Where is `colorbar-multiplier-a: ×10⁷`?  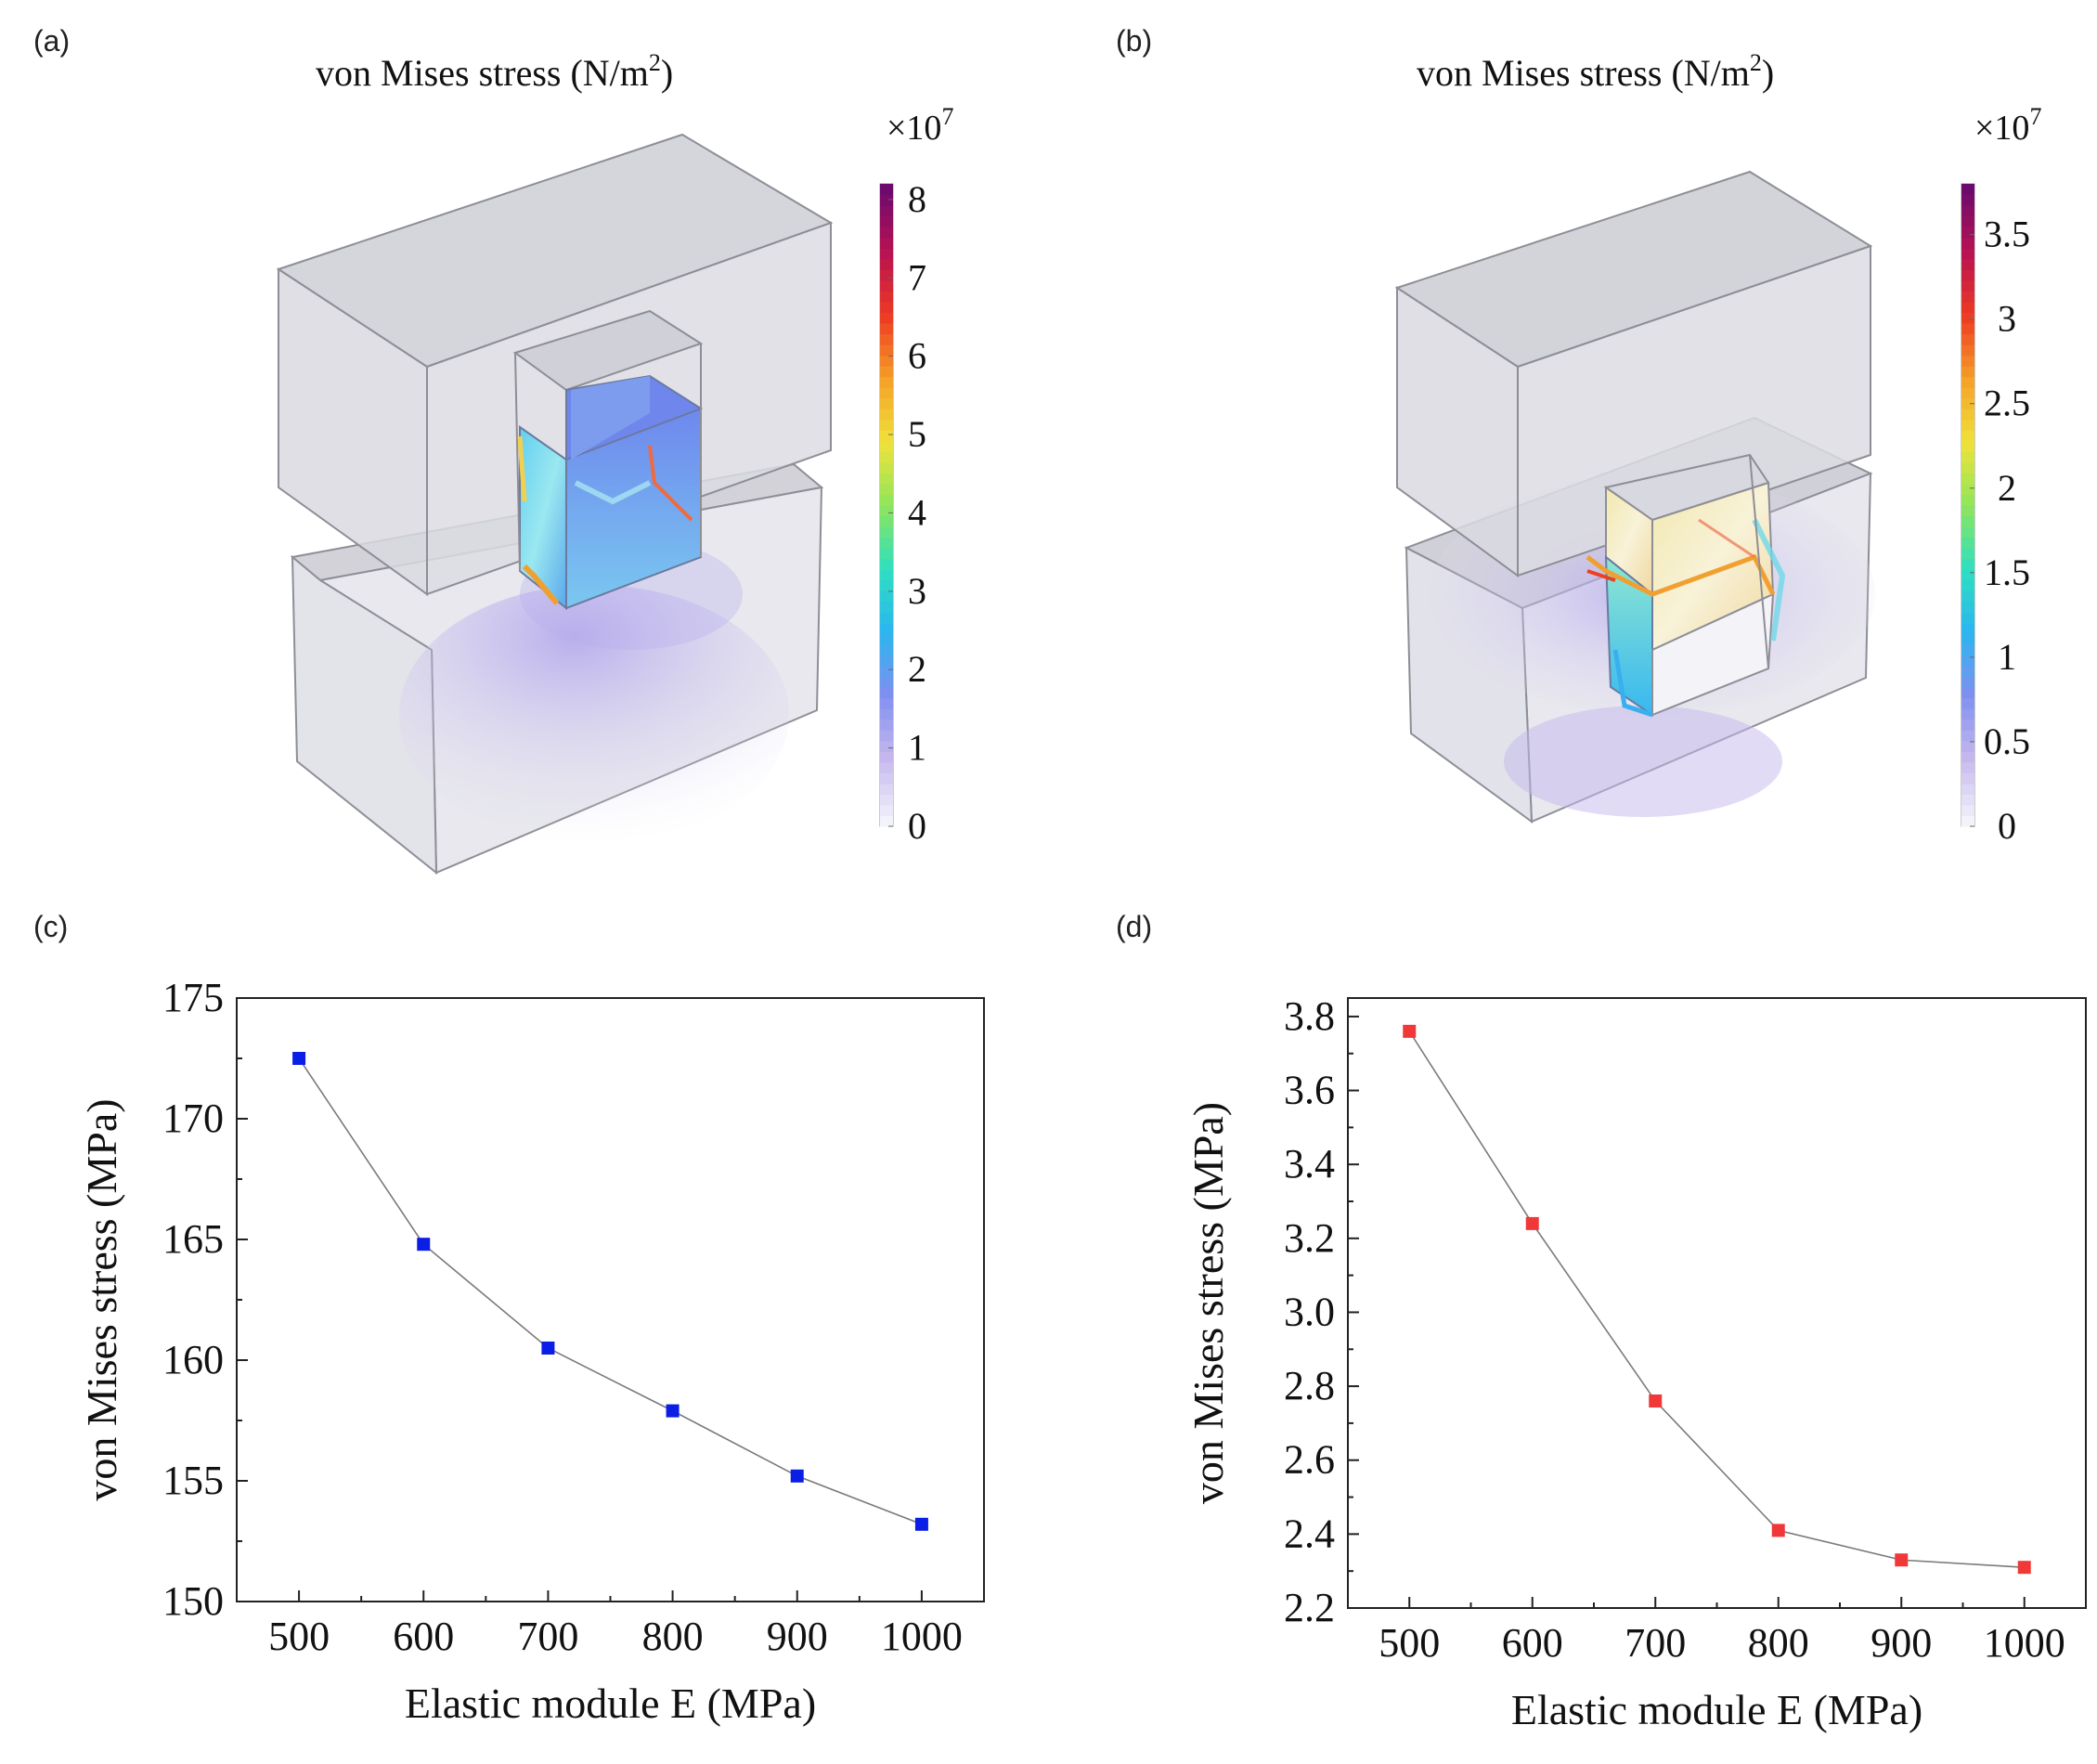
colorbar-multiplier-a: ×10⁷ is located at coordinates (920, 125).